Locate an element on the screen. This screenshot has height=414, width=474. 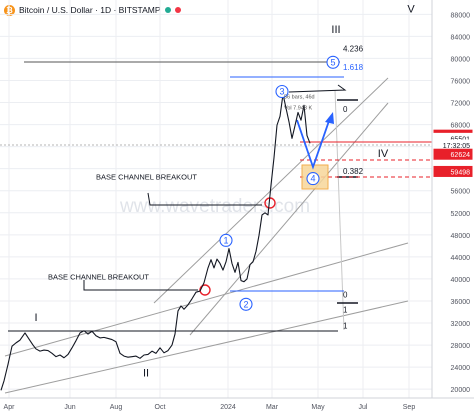
wave-label-minor: 1 is located at coordinates (225, 240).